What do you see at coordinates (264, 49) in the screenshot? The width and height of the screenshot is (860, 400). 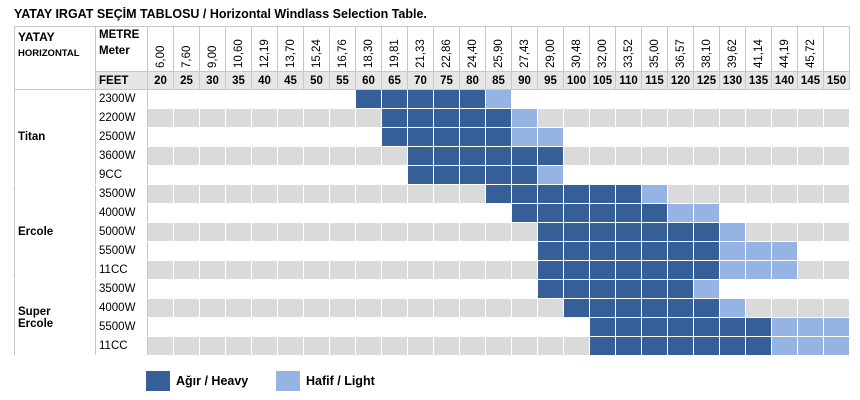 I see `meter-header-cell: 12,19` at bounding box center [264, 49].